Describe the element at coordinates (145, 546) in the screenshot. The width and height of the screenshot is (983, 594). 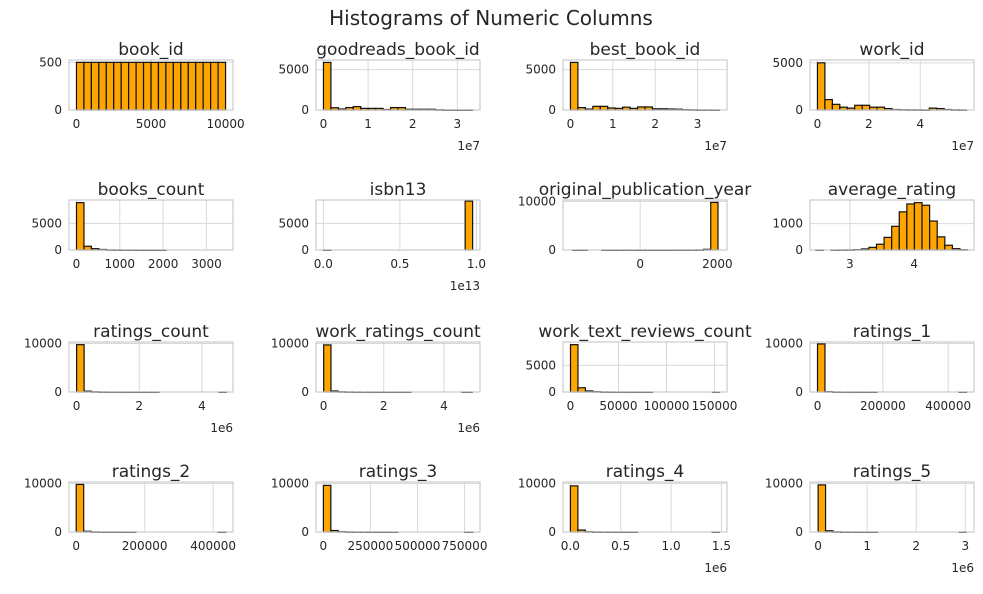
I see `x-tick-label: 200000` at that location.